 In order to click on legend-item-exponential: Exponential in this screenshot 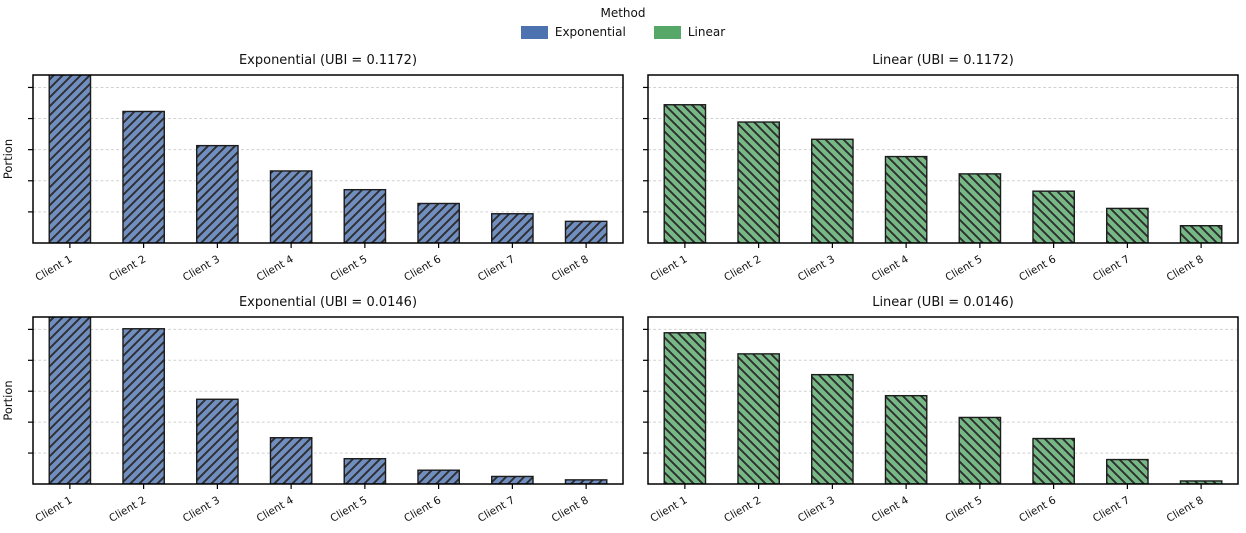, I will do `click(573, 32)`.